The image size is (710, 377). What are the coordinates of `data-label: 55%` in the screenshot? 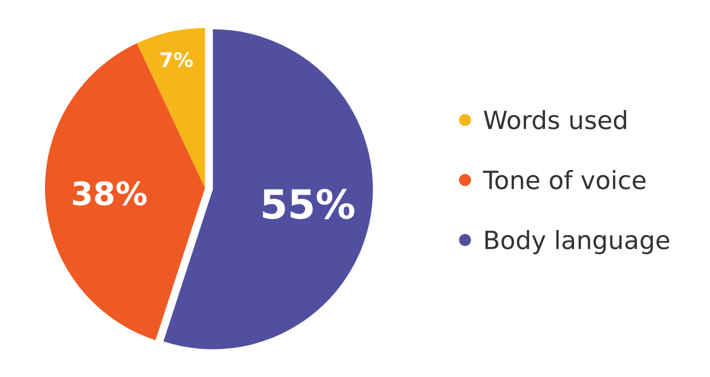 It's located at (308, 205).